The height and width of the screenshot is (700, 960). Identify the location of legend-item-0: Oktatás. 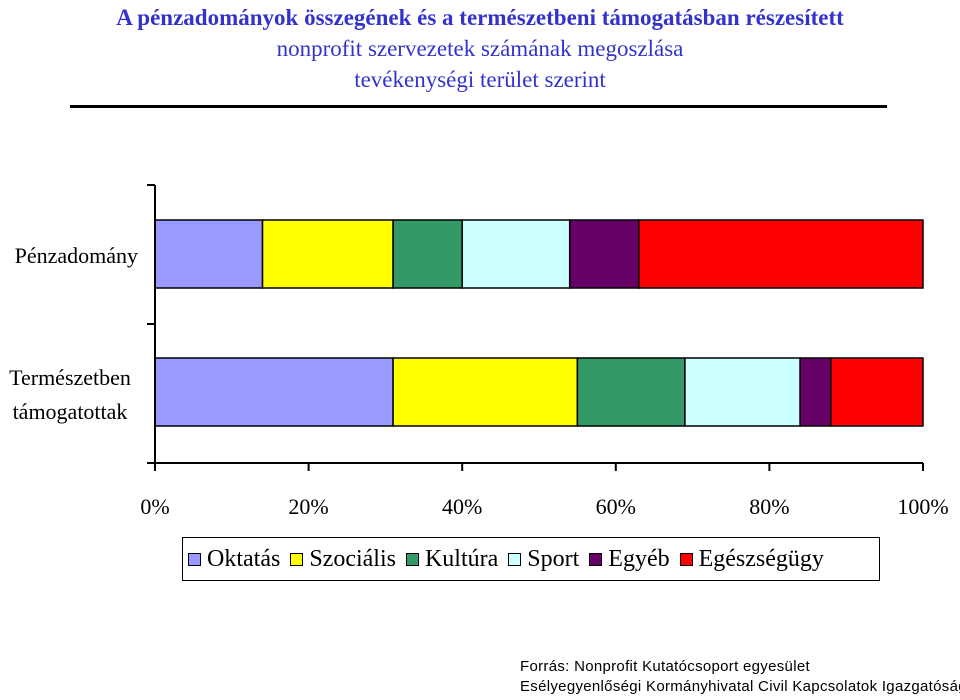
(234, 559).